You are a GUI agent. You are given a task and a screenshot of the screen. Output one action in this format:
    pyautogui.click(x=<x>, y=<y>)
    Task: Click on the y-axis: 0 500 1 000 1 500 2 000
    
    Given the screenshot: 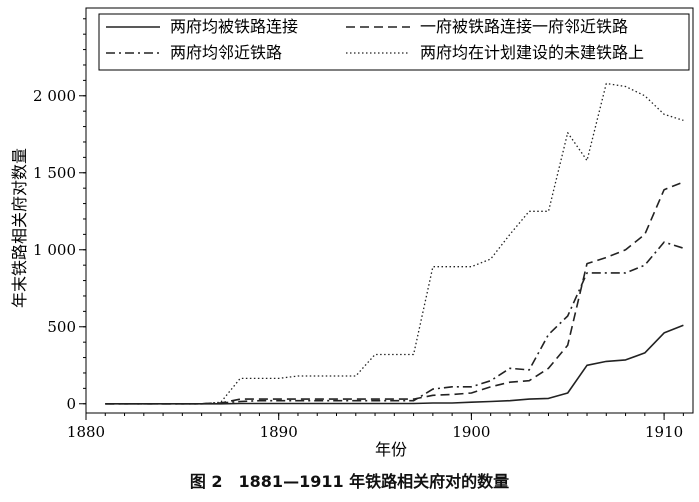 What is the action you would take?
    pyautogui.click(x=59, y=215)
    